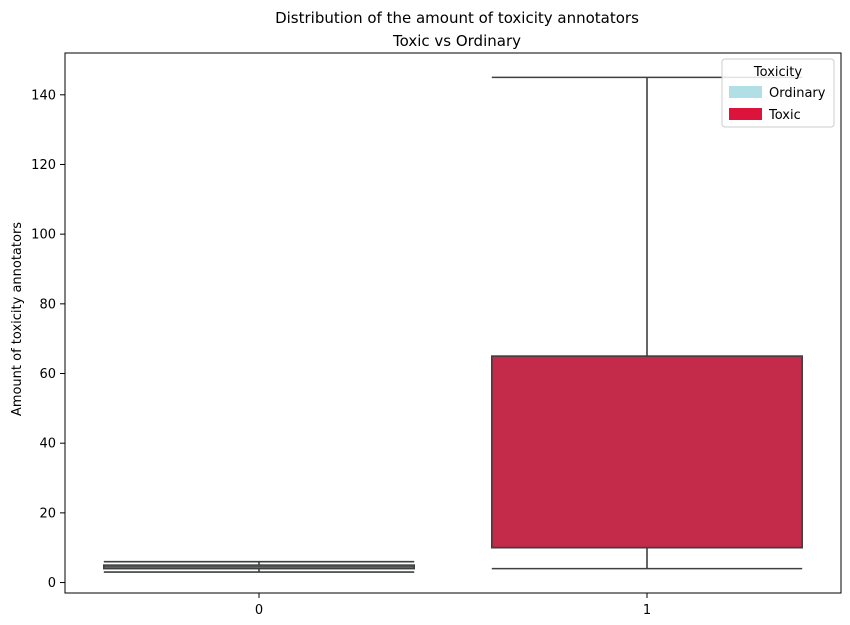 Image resolution: width=850 pixels, height=625 pixels. Describe the element at coordinates (43, 165) in the screenshot. I see `y-tick-label: 120` at that location.